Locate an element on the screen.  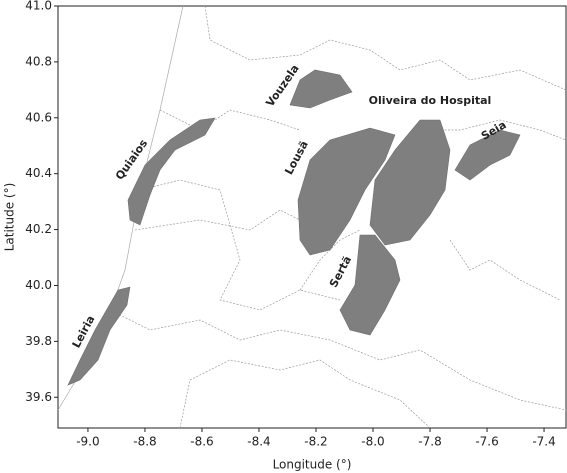
y-tick-label: 39.8 is located at coordinates (38, 341).